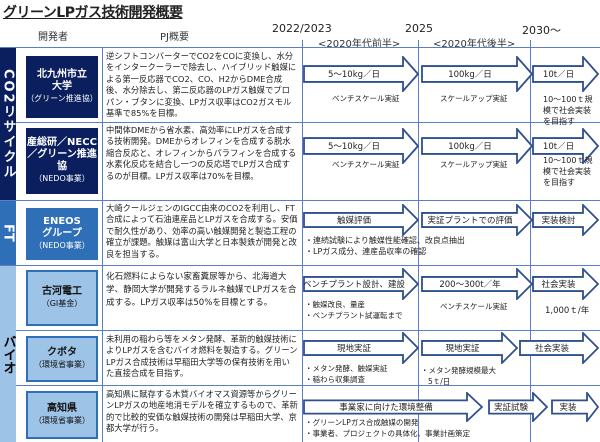 This screenshot has width=600, height=442. Describe the element at coordinates (359, 44) in the screenshot. I see `header-early: <2020年代前半>` at that location.